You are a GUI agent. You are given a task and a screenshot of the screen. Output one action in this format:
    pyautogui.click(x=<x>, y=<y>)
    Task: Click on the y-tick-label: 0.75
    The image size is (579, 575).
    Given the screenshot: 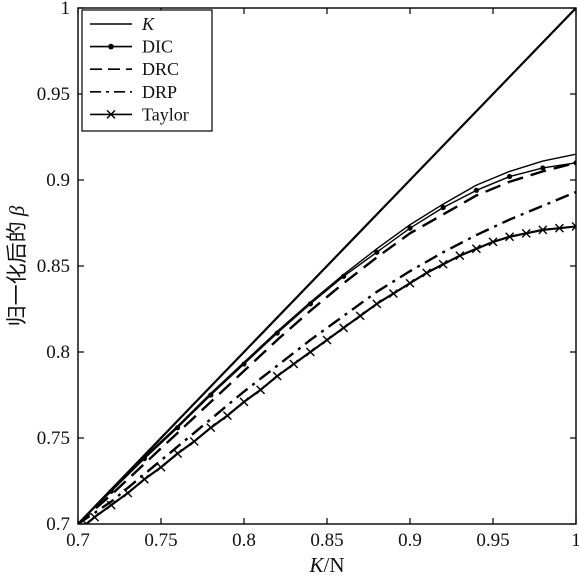 What is the action you would take?
    pyautogui.click(x=53, y=438)
    